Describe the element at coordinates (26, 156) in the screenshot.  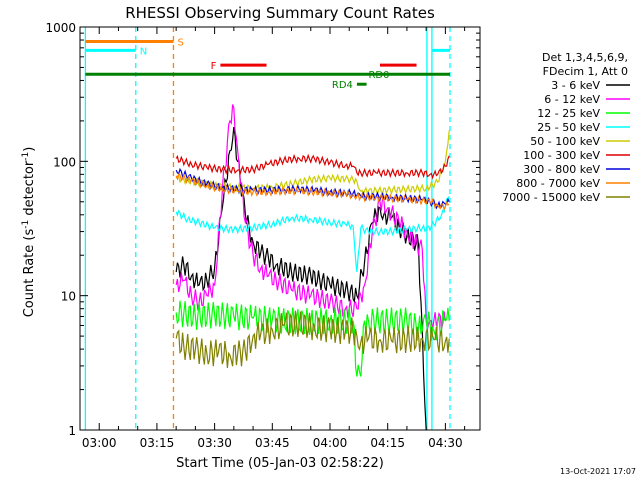
I see `y-axis-label-sup-2: -1` at that location.